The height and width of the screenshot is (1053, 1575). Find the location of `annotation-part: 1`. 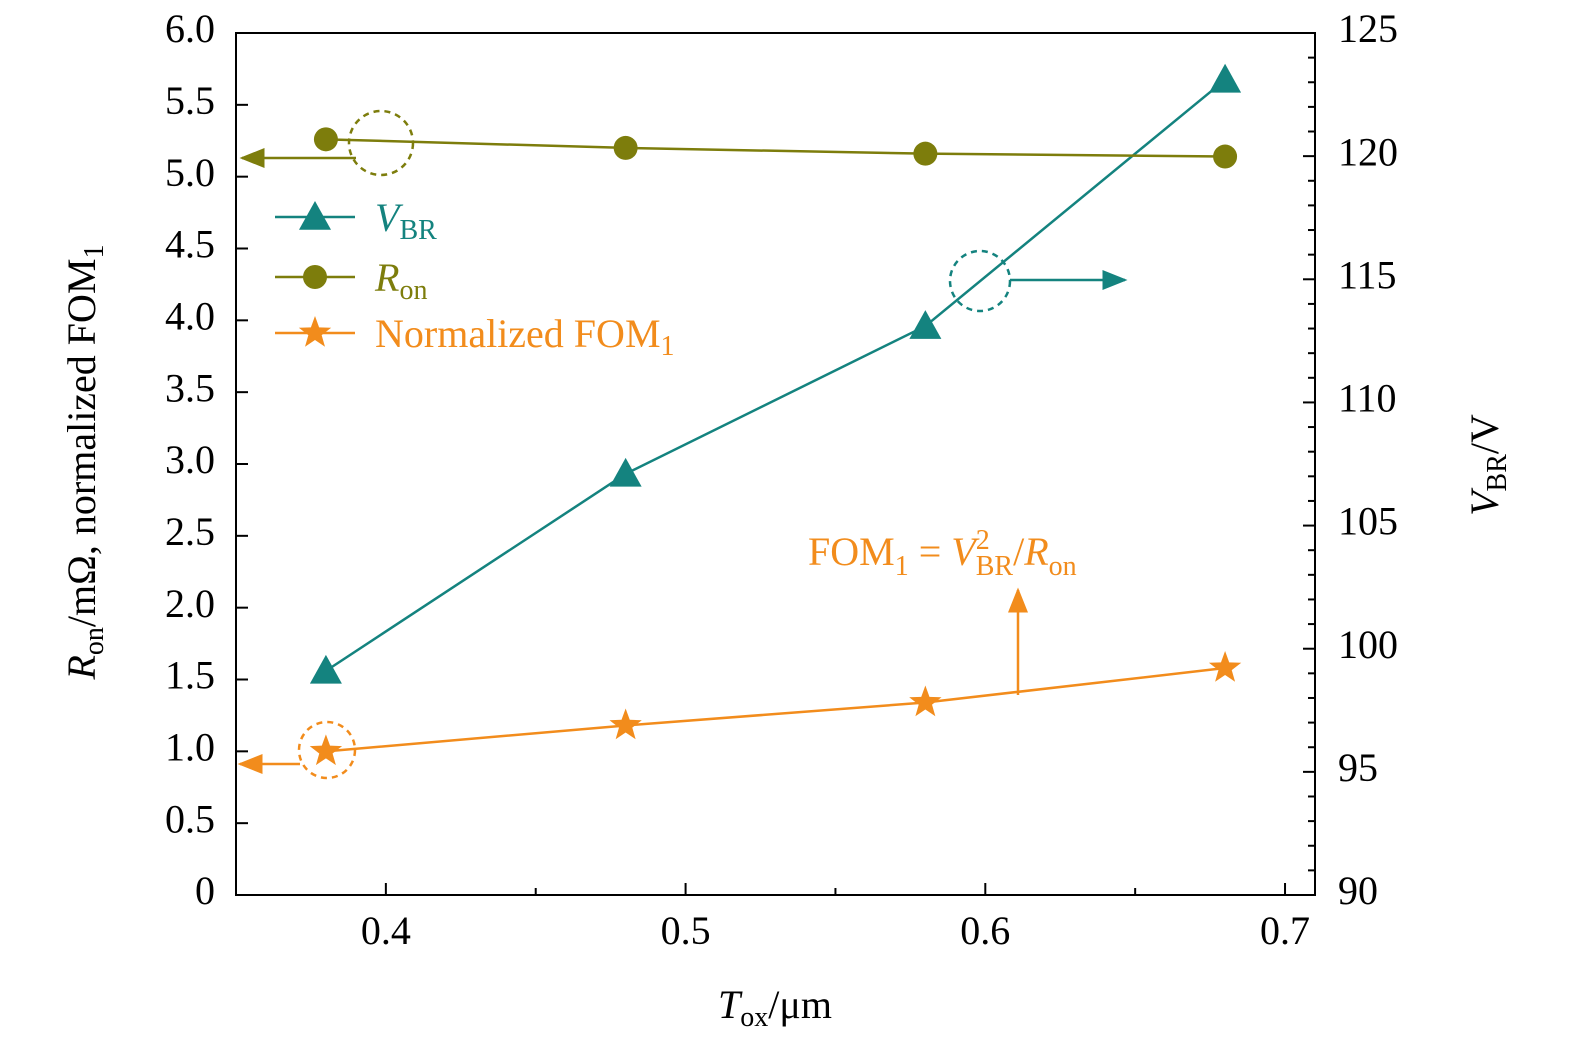

annotation-part: 1 is located at coordinates (902, 566).